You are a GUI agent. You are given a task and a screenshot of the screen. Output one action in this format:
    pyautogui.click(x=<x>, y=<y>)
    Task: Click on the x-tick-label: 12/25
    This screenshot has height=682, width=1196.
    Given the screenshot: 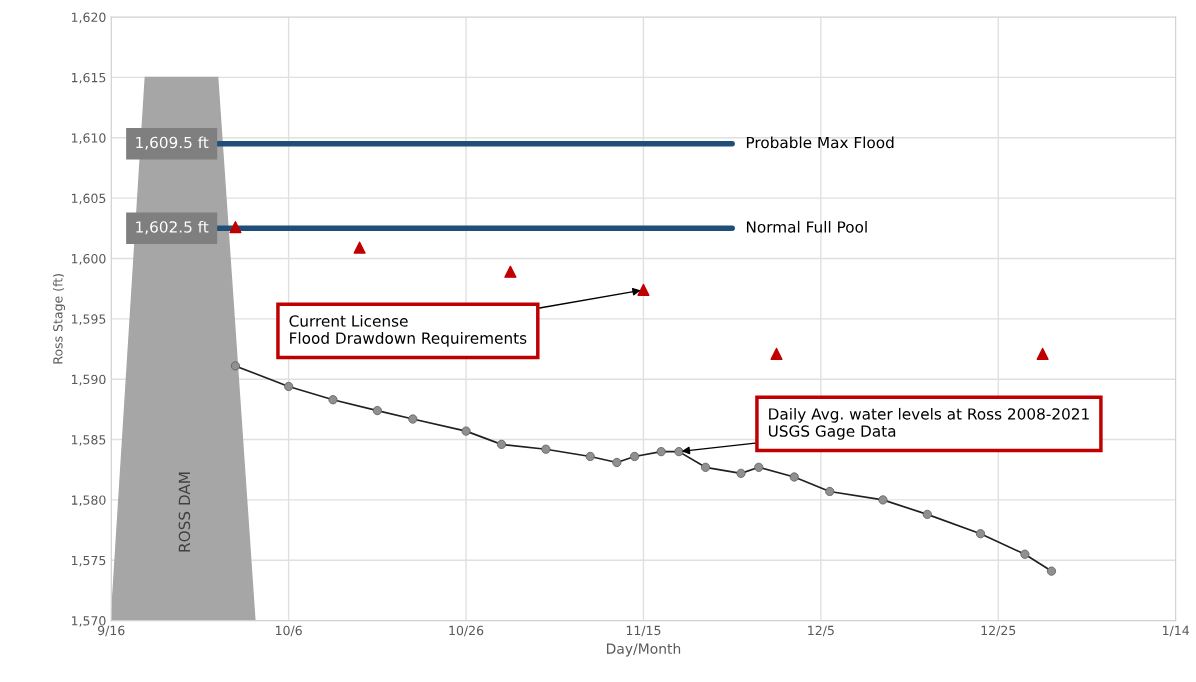 What is the action you would take?
    pyautogui.click(x=998, y=631)
    